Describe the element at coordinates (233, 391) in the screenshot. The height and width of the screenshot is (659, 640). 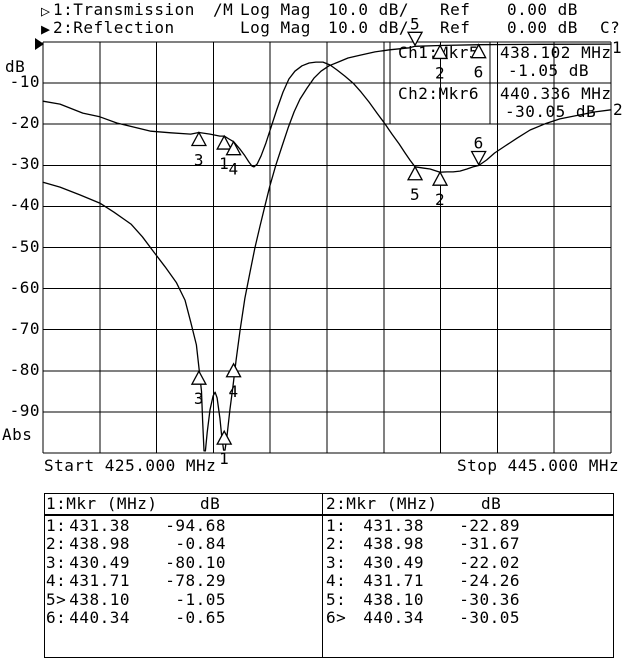
I see `marker-4-ch1-label: 4` at that location.